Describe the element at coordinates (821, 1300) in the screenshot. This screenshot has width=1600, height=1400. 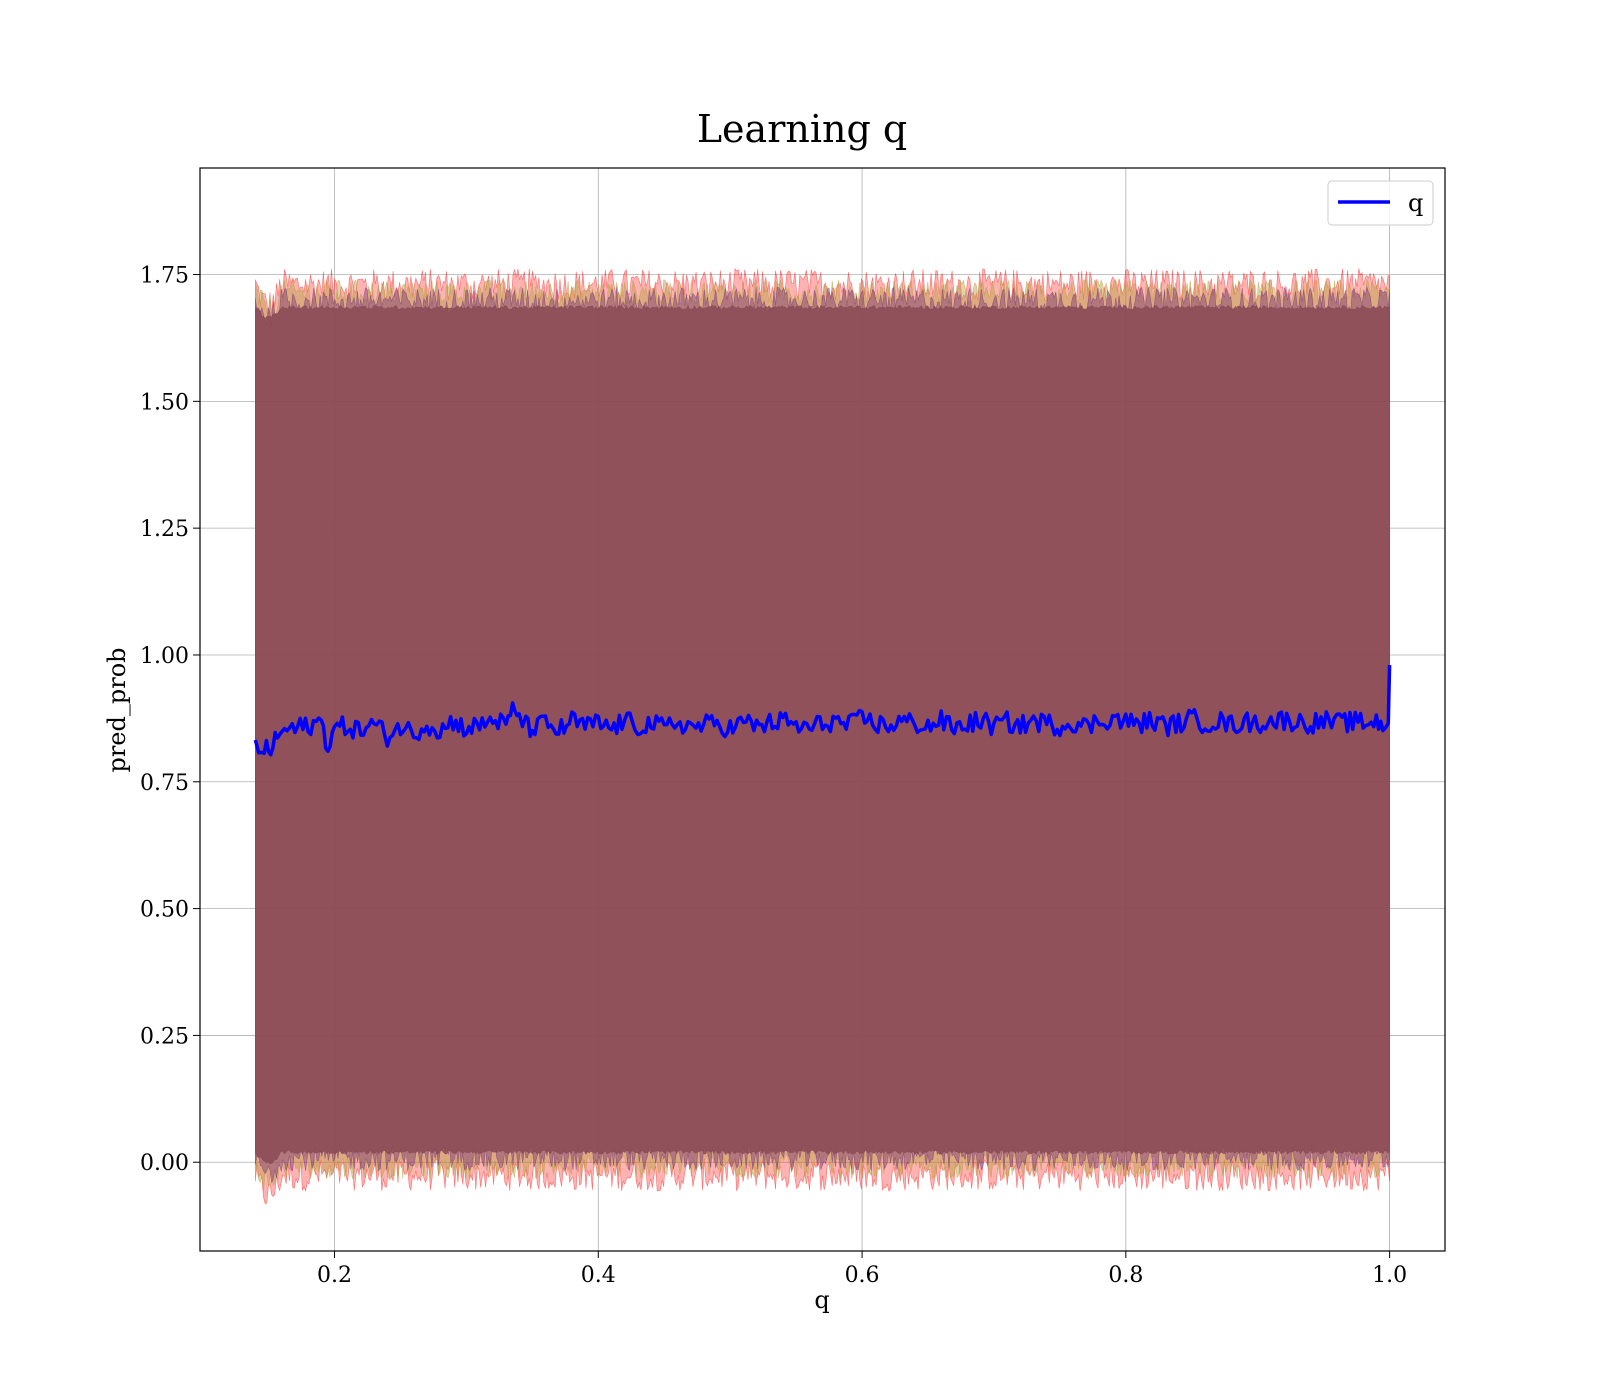
I see `x-axis-label: q` at that location.